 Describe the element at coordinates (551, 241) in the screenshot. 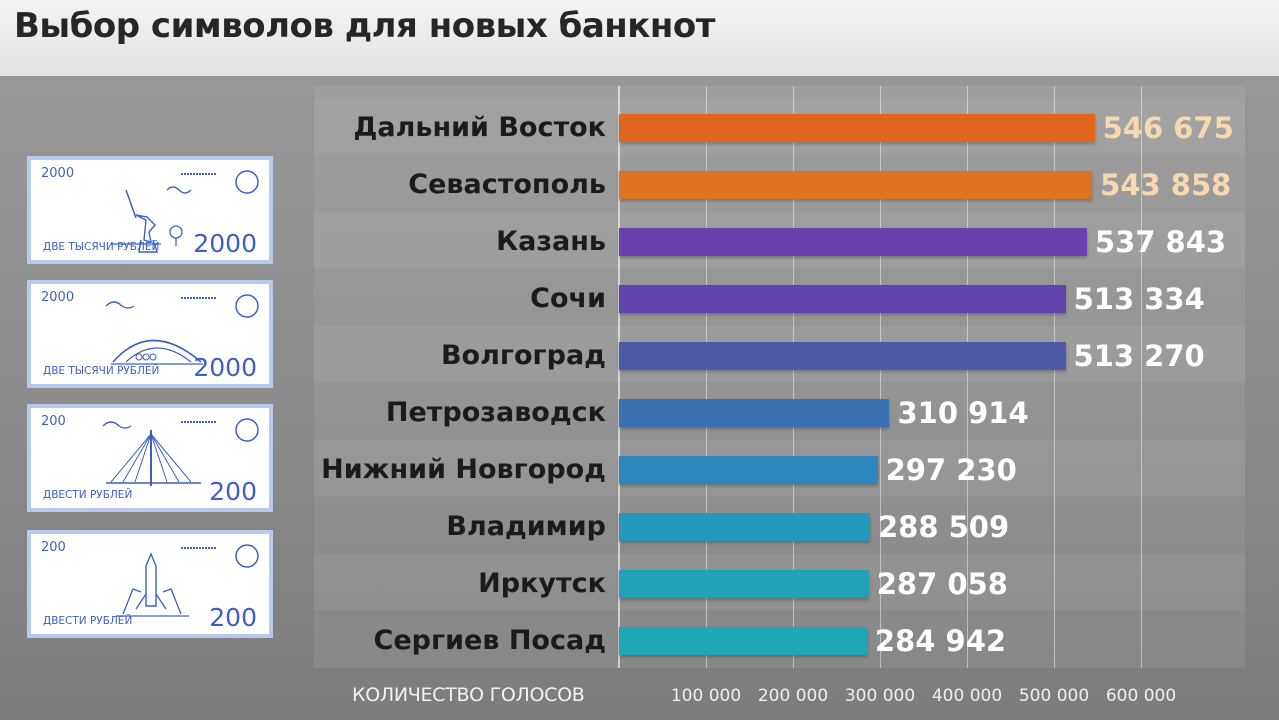

I see `category-label: Казань` at that location.